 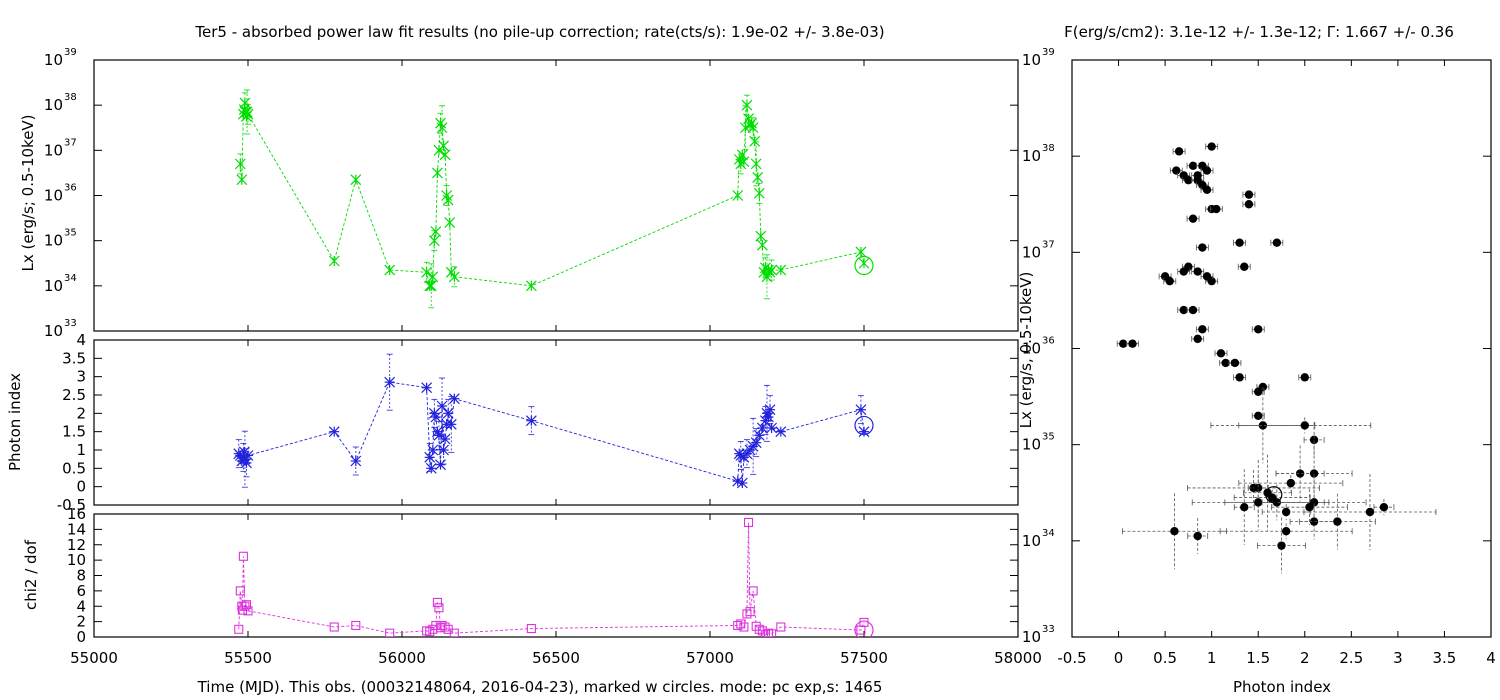 What do you see at coordinates (710, 658) in the screenshot?
I see `x-tick-label: 57000` at bounding box center [710, 658].